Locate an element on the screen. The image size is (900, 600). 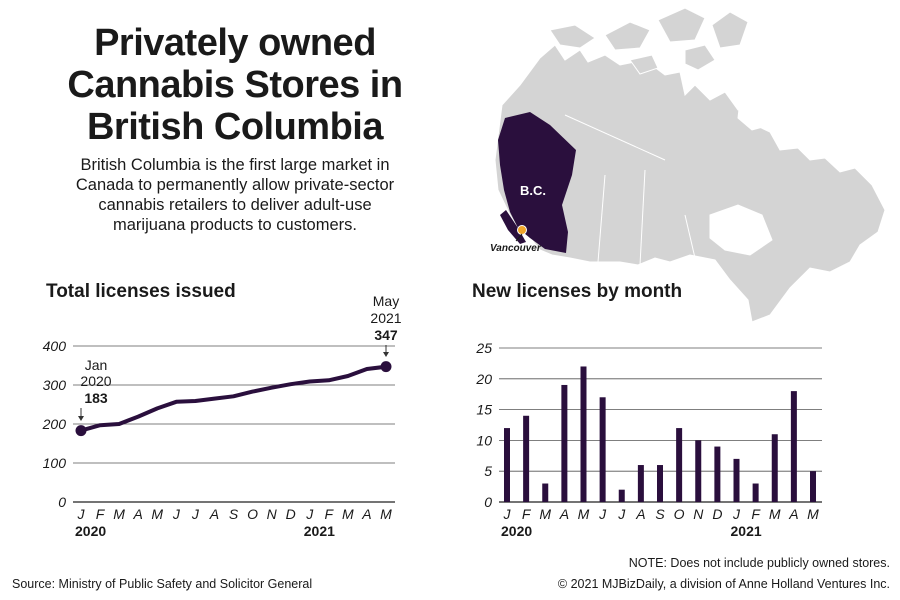
vancouver-island is located at coordinates (513, 227).